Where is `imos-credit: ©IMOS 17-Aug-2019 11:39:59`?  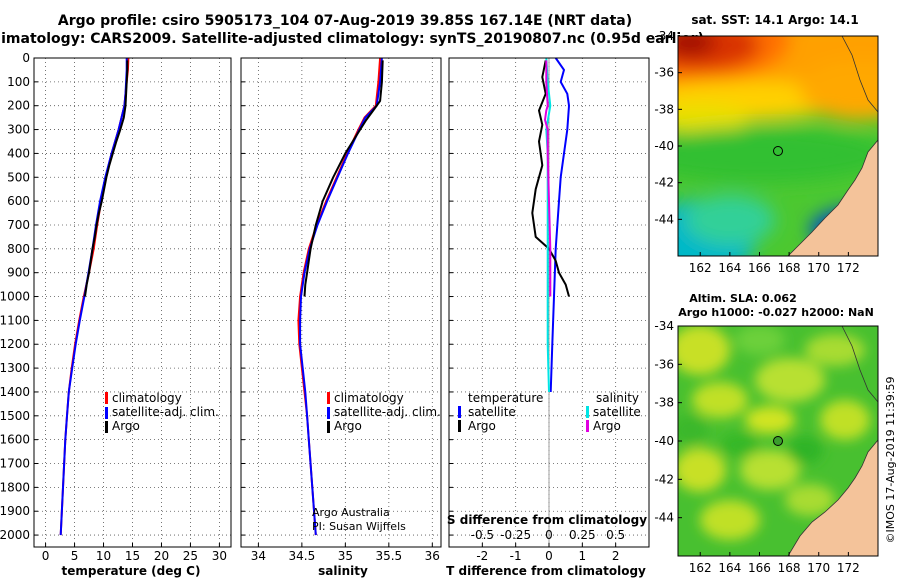
imos-credit: ©IMOS 17-Aug-2019 11:39:59 is located at coordinates (890, 460).